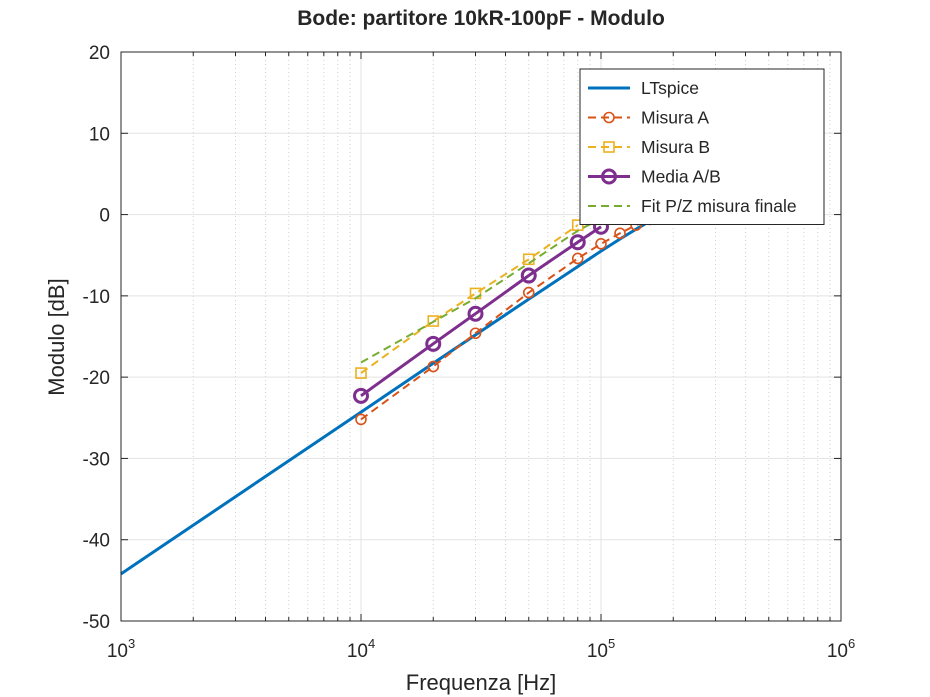 This screenshot has height=697, width=930. I want to click on y-tick-labels: 20 10 0 -10 -20 -30 -40 -50, so click(96, 338).